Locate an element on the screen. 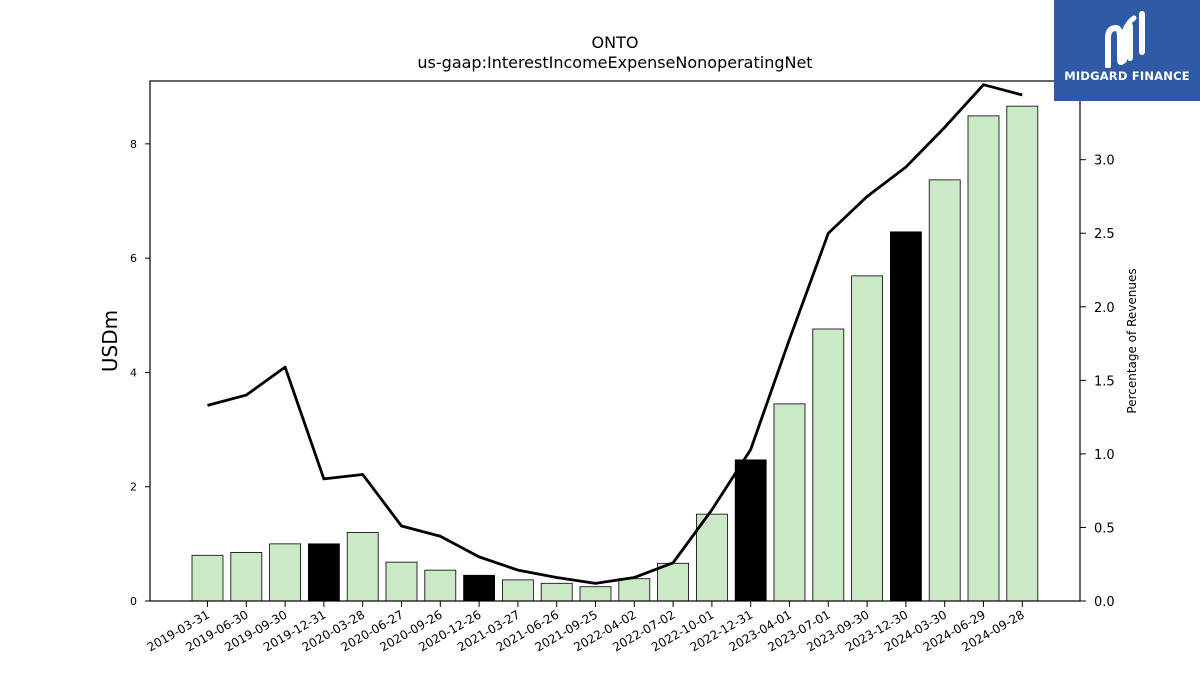 The height and width of the screenshot is (675, 1200). y-tick-label: 8 is located at coordinates (133, 144).